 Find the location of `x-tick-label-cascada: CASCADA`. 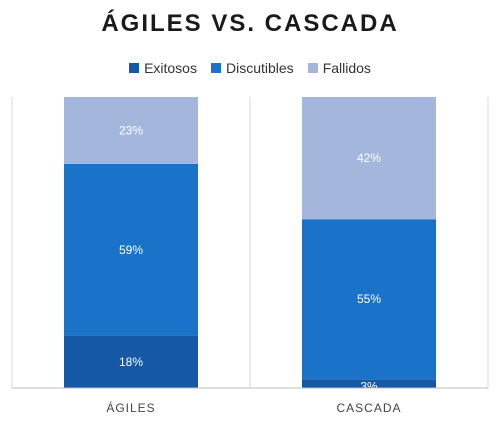

x-tick-label-cascada: CASCADA is located at coordinates (368, 408).